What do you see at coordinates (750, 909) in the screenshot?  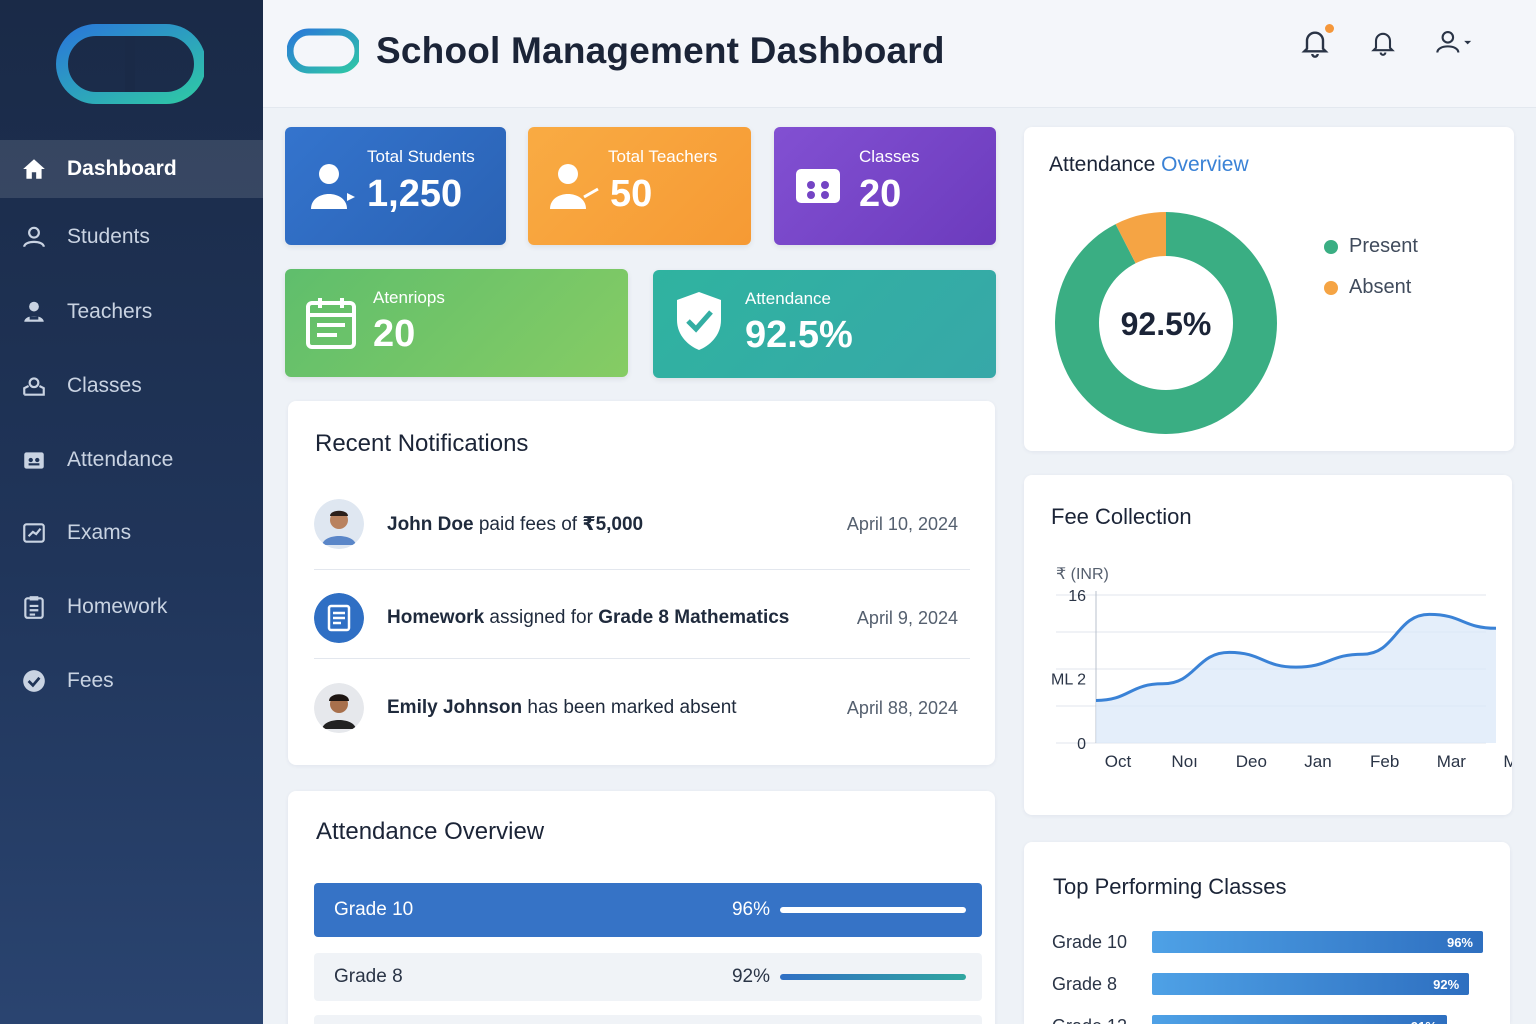 I see `attendance-percent: 96%` at bounding box center [750, 909].